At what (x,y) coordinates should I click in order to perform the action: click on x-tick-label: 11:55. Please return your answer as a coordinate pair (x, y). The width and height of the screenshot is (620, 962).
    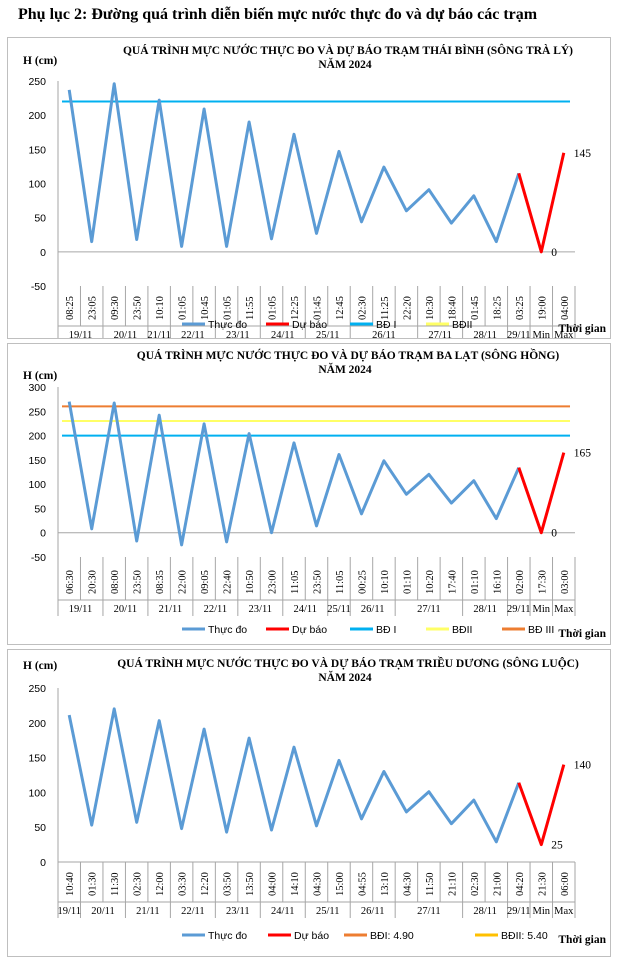
    Looking at the image, I should click on (250, 308).